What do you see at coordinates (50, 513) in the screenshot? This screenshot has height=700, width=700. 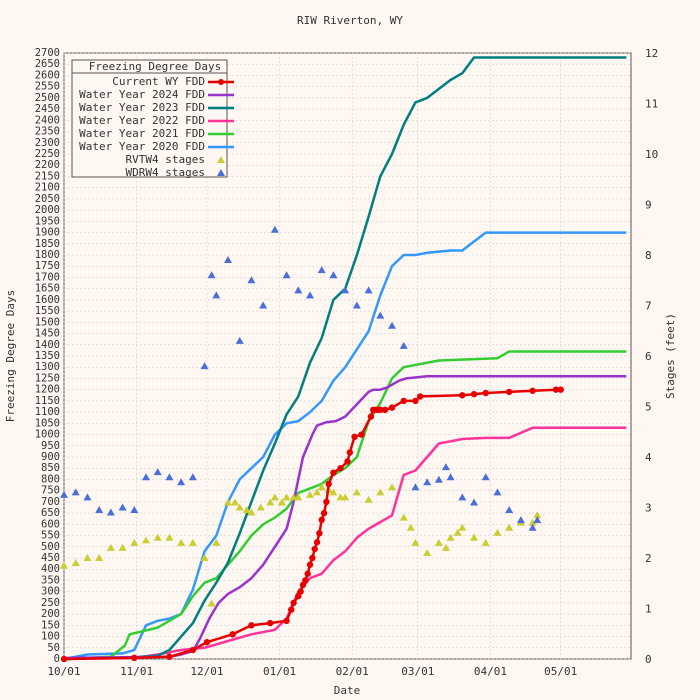 I see `y-tick-label: 650` at bounding box center [50, 513].